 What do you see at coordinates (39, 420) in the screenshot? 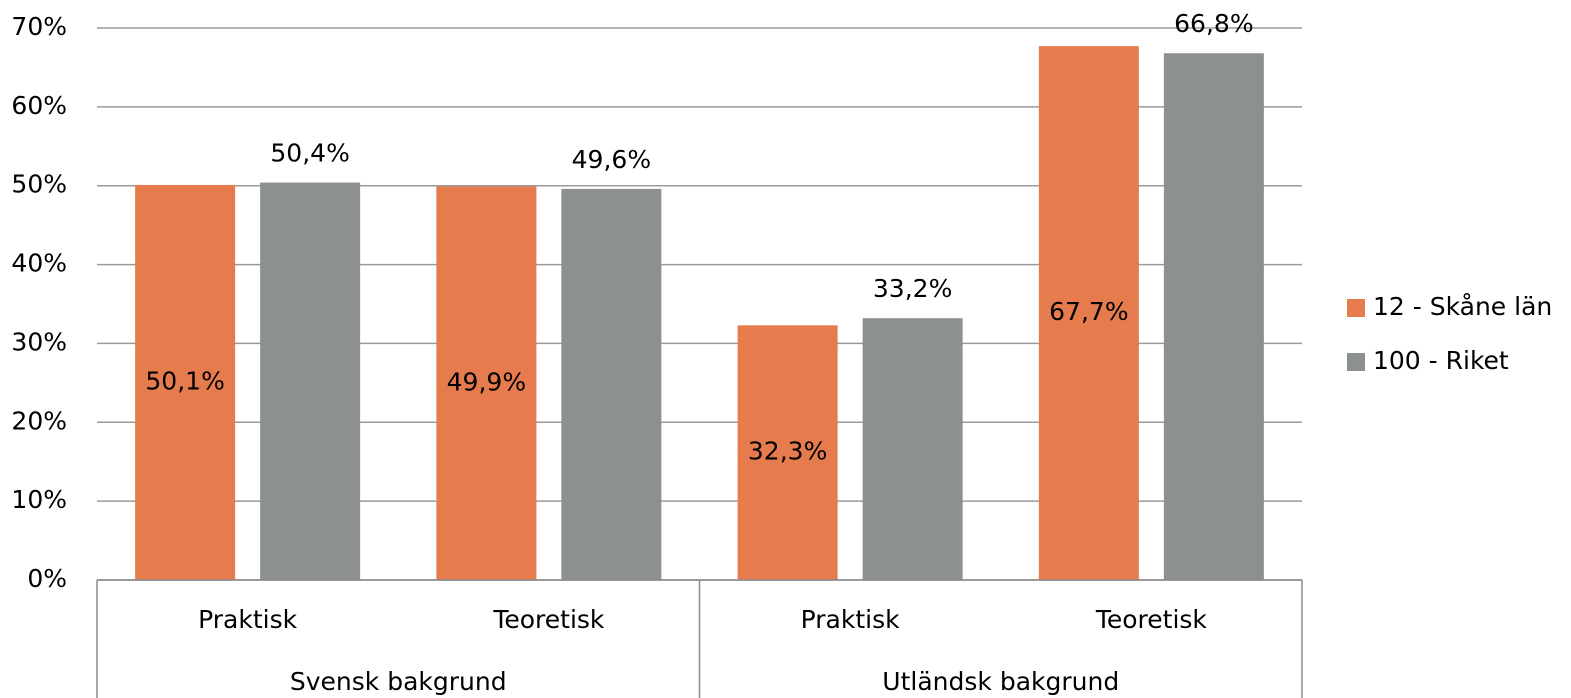
I see `y-tick-label: 20%` at bounding box center [39, 420].